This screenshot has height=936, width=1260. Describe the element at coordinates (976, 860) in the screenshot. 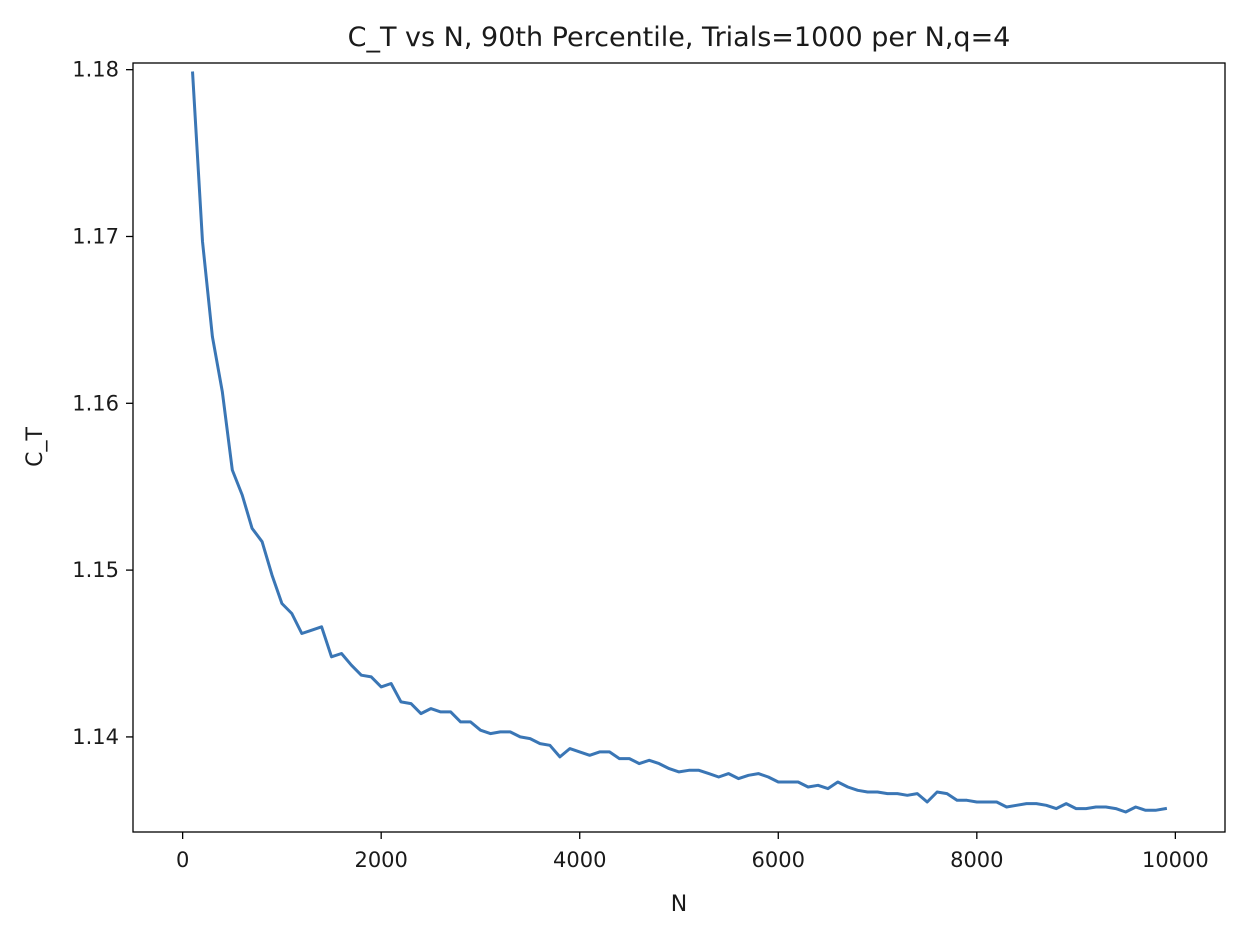

I see `x-tick-label: 8000` at that location.